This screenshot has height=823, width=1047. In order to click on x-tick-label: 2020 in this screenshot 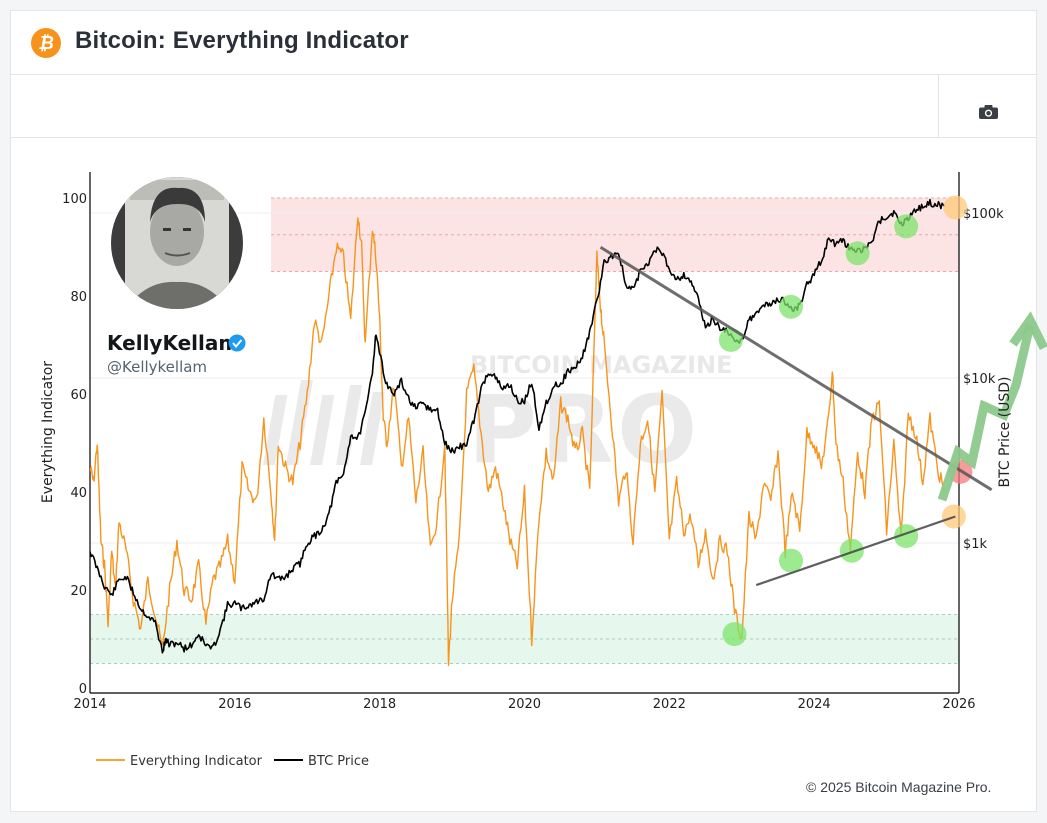, I will do `click(524, 704)`.